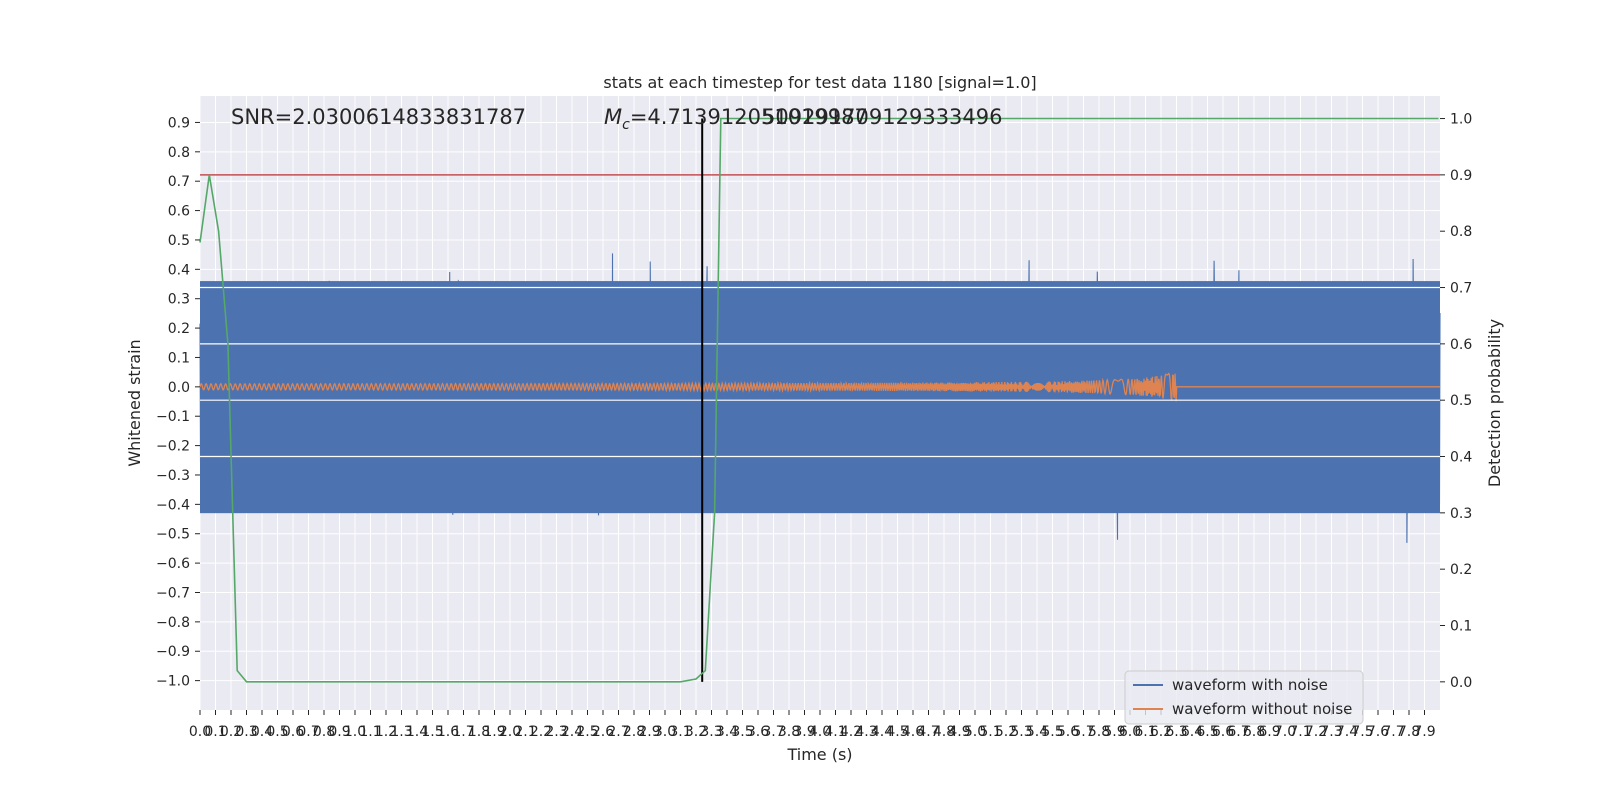 The width and height of the screenshot is (1600, 800). I want to click on x-tick-label: 7.2, so click(1316, 732).